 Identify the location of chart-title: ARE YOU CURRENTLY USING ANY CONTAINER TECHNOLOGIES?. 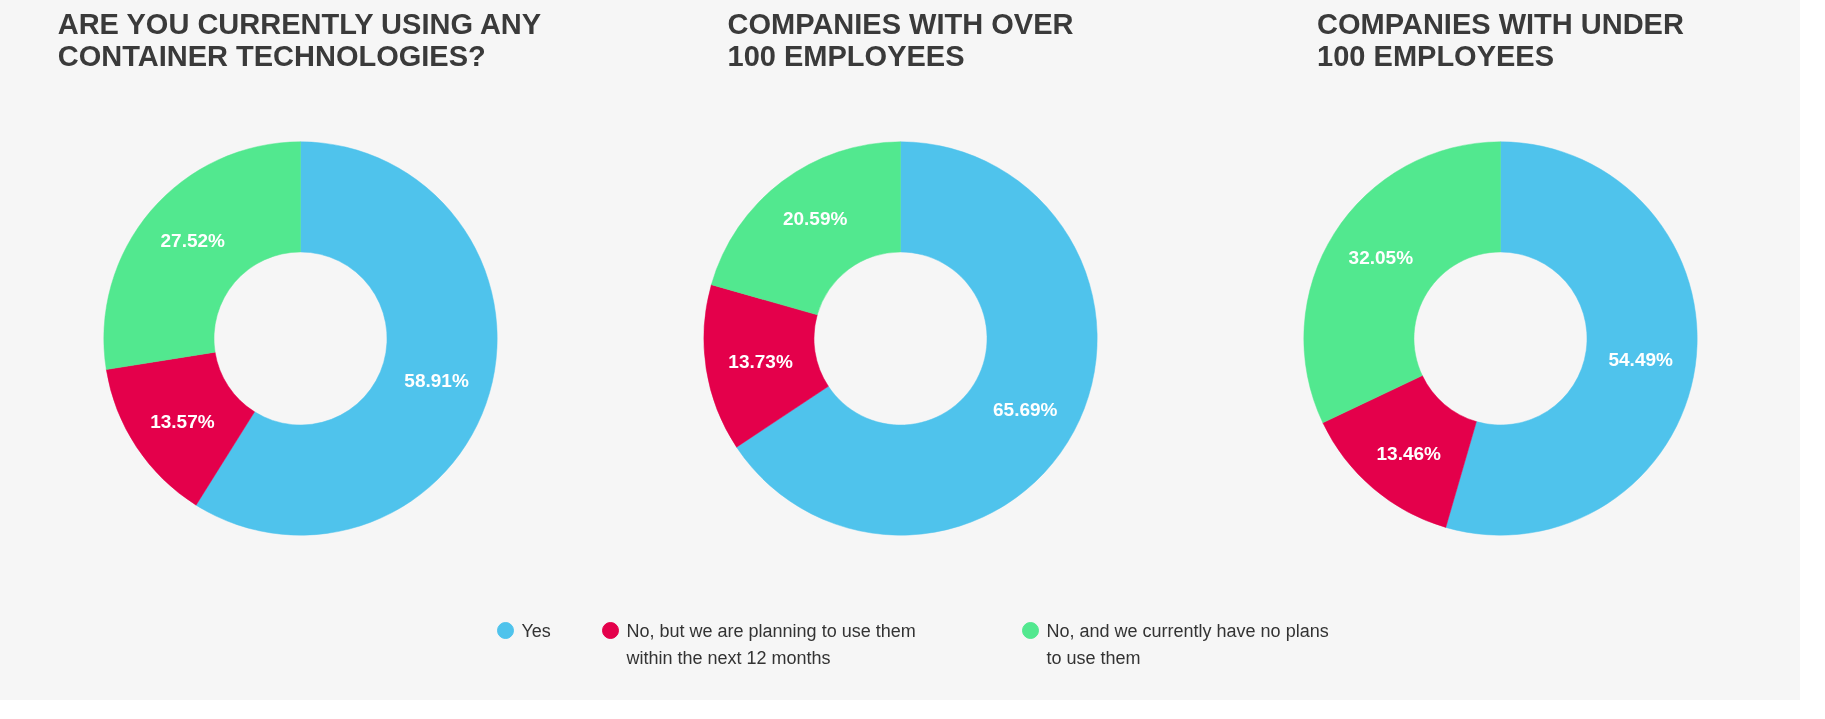
(299, 39).